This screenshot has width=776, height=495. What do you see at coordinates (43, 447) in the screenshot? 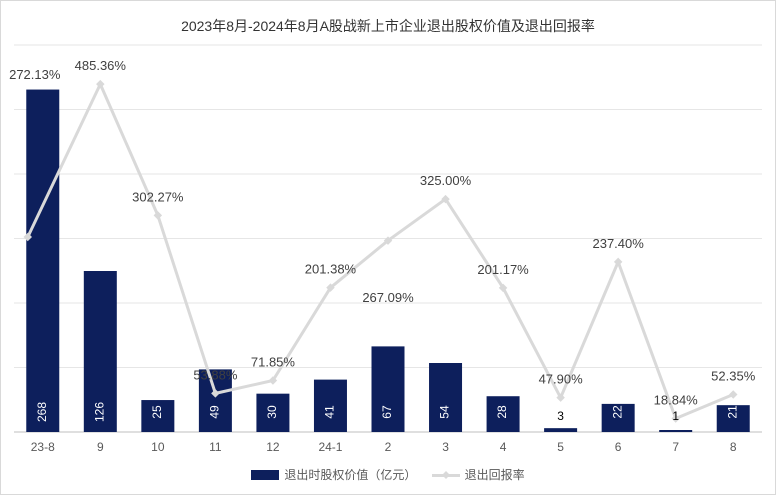
I see `x-tick-label: 23-8` at bounding box center [43, 447].